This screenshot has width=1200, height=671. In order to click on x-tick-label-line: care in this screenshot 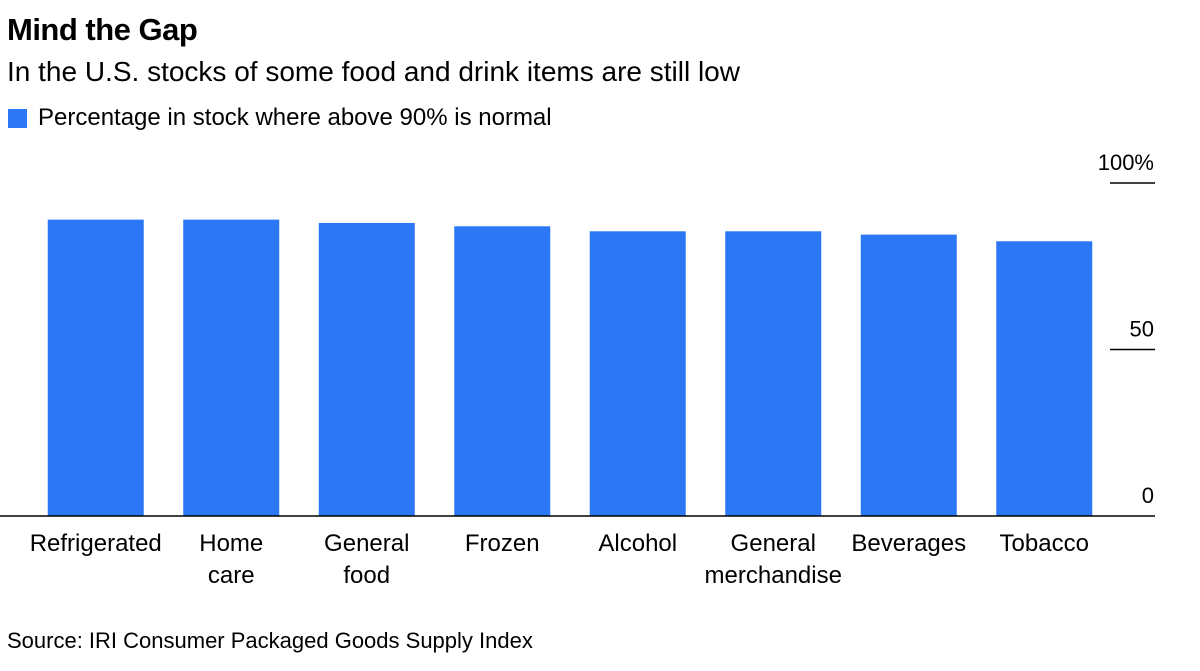, I will do `click(231, 575)`.